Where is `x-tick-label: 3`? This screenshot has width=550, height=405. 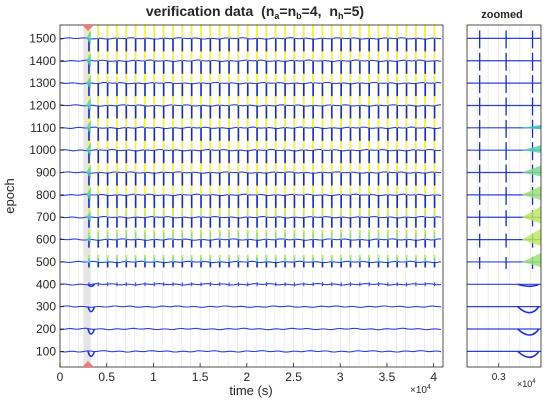 x-tick-label: 3 is located at coordinates (340, 377).